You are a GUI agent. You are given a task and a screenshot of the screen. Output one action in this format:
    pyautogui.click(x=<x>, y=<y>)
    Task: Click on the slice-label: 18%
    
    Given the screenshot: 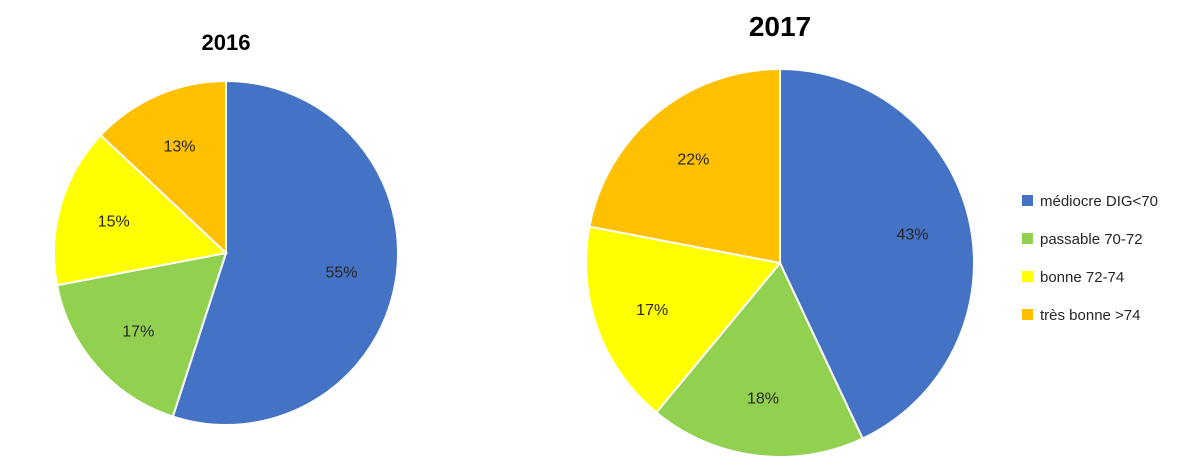 What is the action you would take?
    pyautogui.click(x=763, y=399)
    